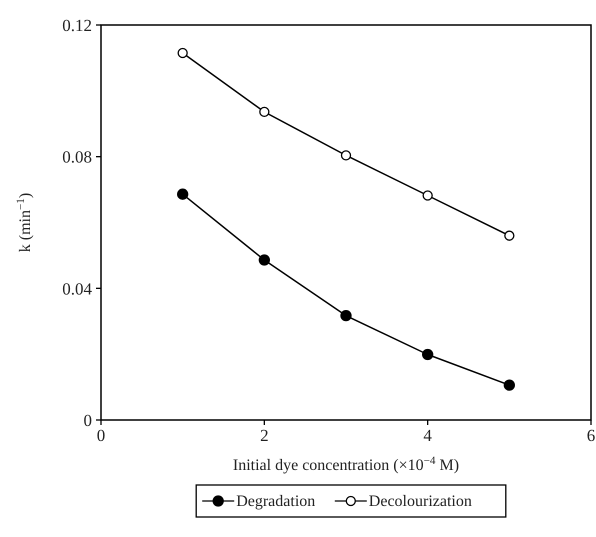 This screenshot has height=537, width=596. I want to click on legend-label: Decolourization, so click(420, 501).